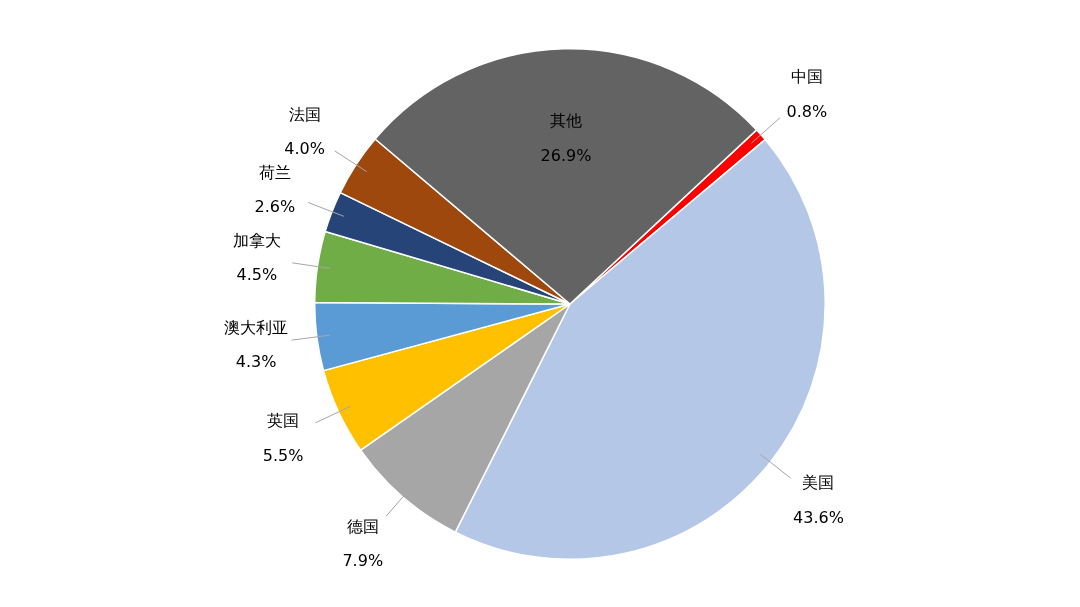  Describe the element at coordinates (566, 155) in the screenshot. I see `data-label: 26.9%` at that location.